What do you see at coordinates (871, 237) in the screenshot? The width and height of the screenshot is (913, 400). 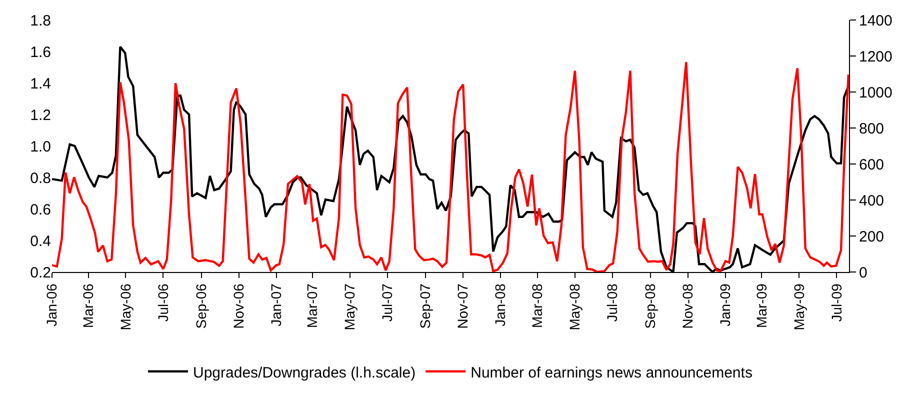 I see `y2-tick-label: 200` at bounding box center [871, 237].